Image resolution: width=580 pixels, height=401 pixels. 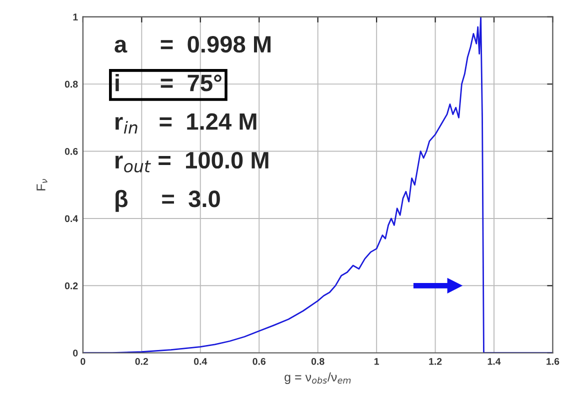 What do you see at coordinates (259, 361) in the screenshot?
I see `x-tick-label: 0.6` at bounding box center [259, 361].